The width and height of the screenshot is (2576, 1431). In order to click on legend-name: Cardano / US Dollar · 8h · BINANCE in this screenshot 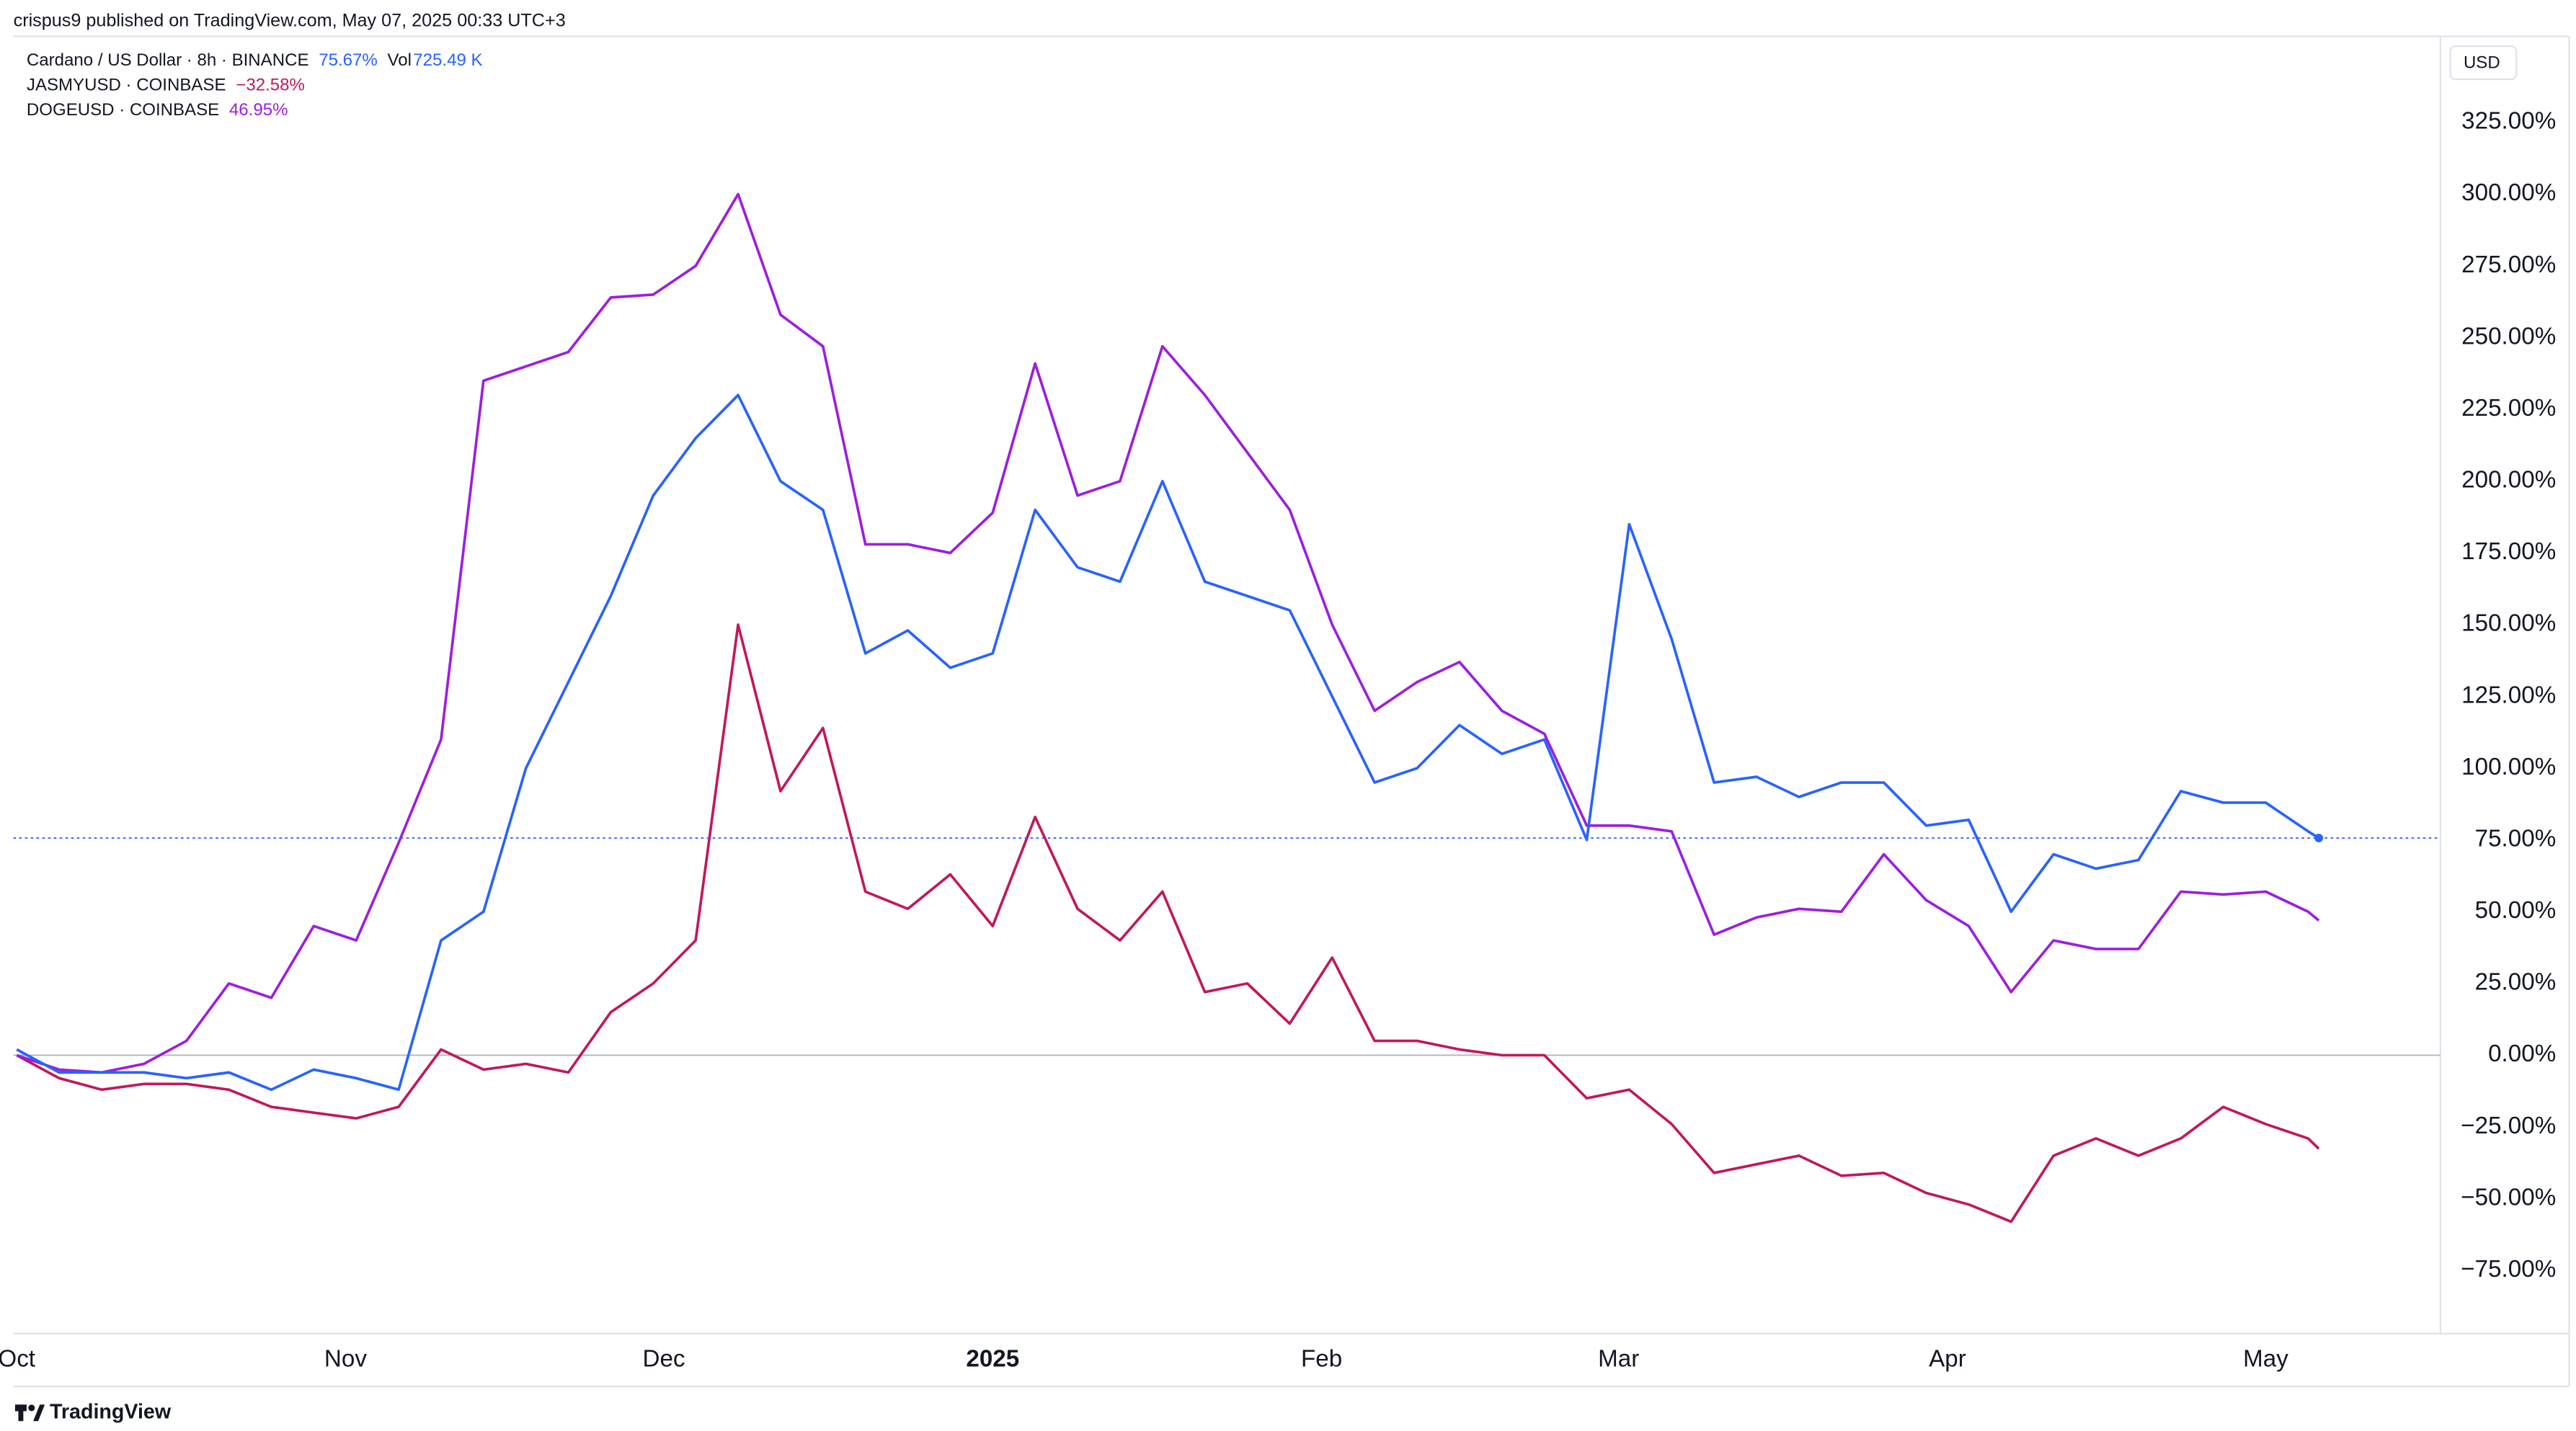, I will do `click(168, 60)`.